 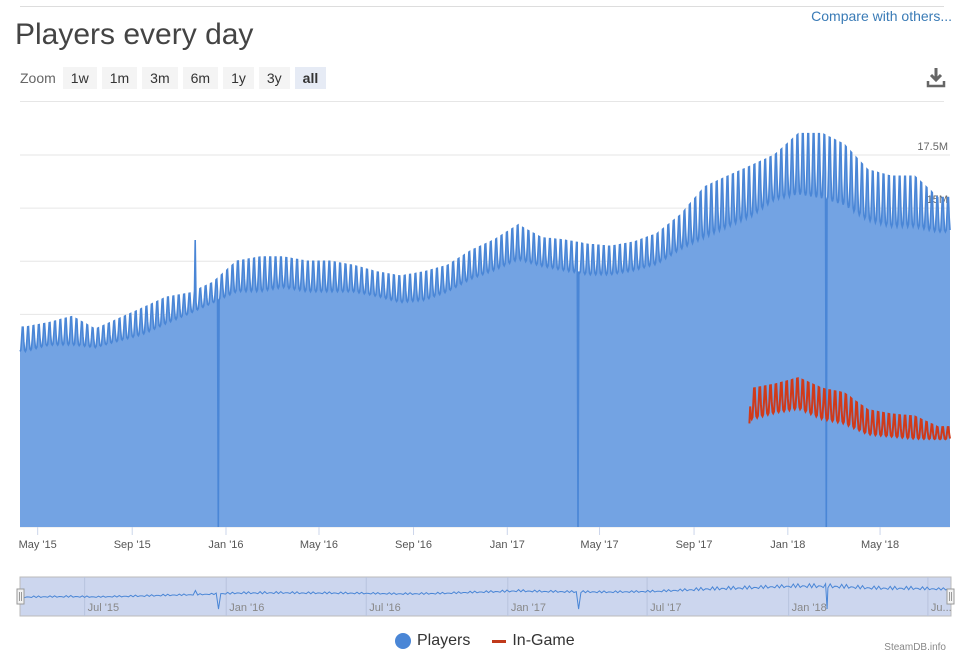 What do you see at coordinates (134, 34) in the screenshot?
I see `page-title: Players every day` at bounding box center [134, 34].